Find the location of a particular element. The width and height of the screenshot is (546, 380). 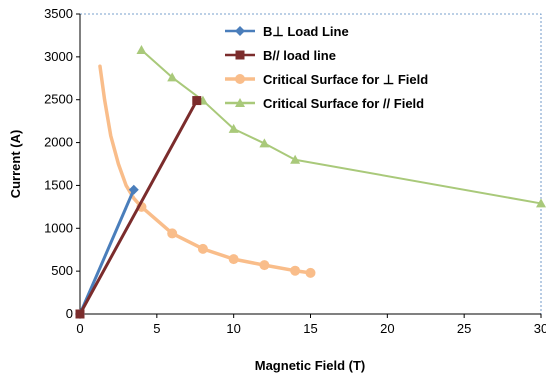

y-tick-label: 1000 is located at coordinates (58, 227).